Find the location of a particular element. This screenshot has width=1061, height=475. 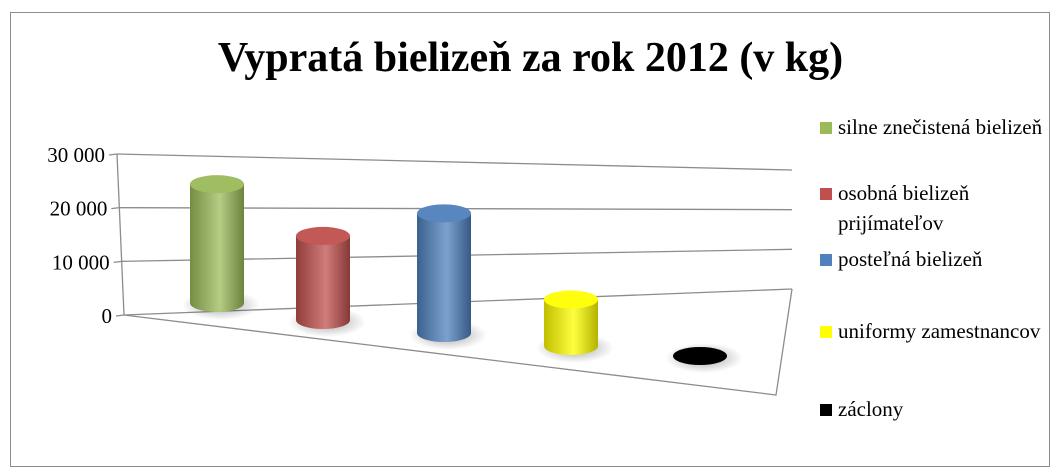

y-tick-label: 10 000 is located at coordinates (81, 262).